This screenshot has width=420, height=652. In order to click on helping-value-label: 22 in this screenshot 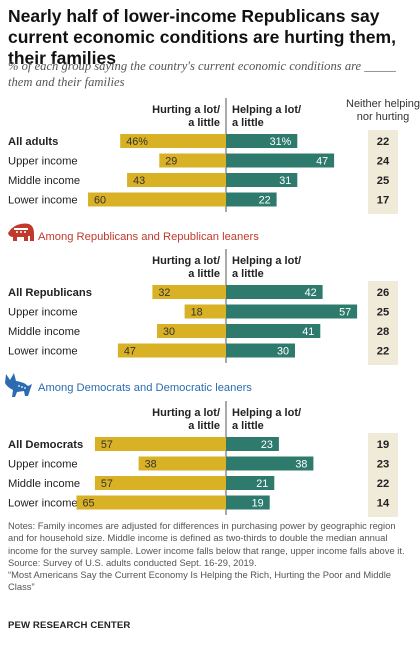, I will do `click(265, 201)`.